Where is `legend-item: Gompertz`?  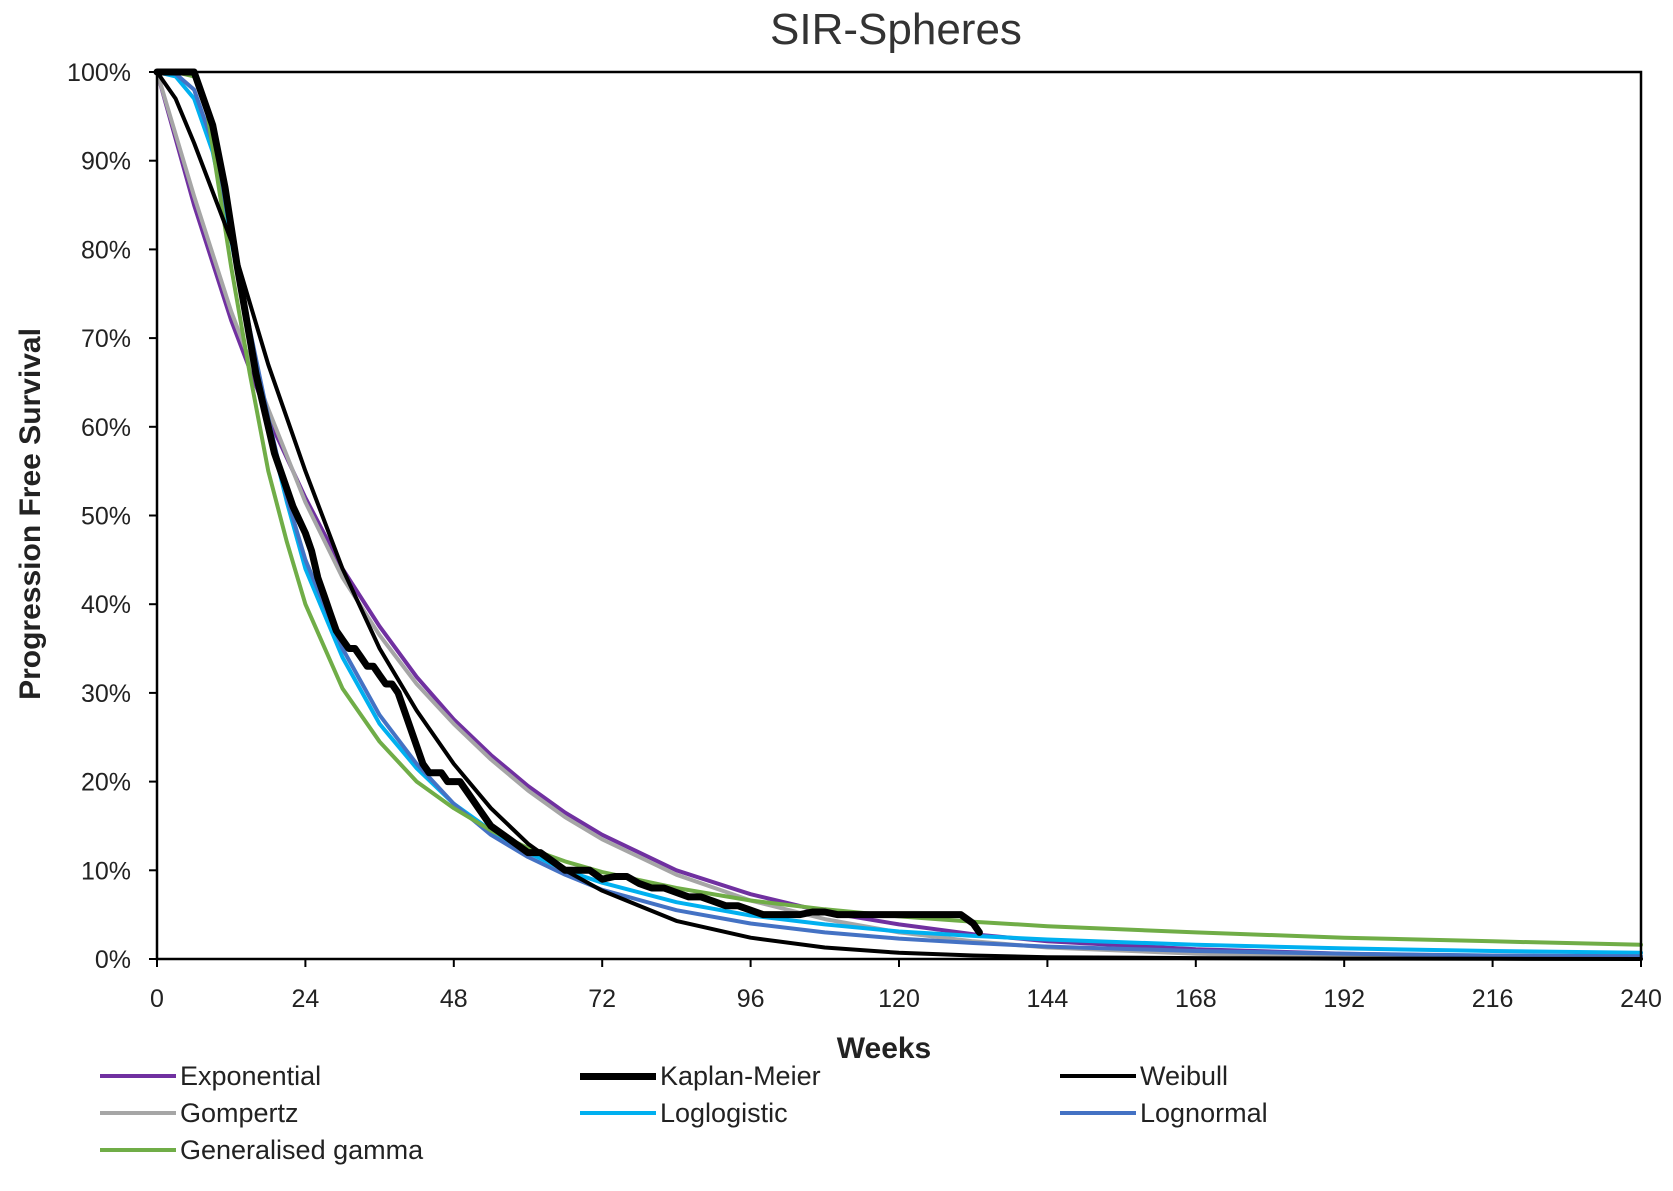
legend-item: Gompertz is located at coordinates (199, 1113).